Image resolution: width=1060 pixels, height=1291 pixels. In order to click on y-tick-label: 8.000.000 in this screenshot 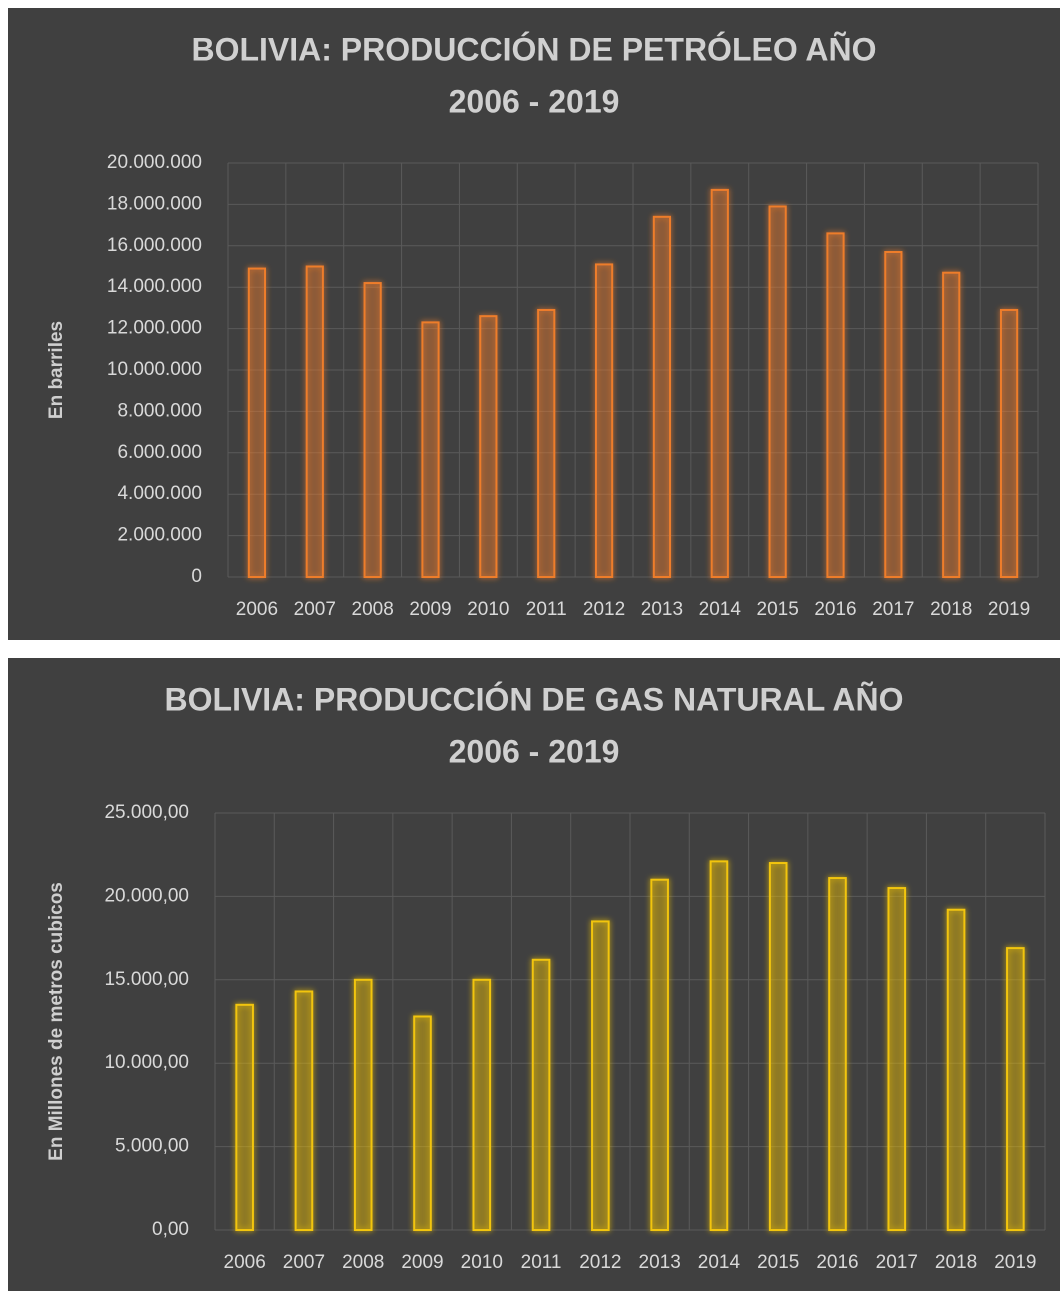, I will do `click(159, 410)`.